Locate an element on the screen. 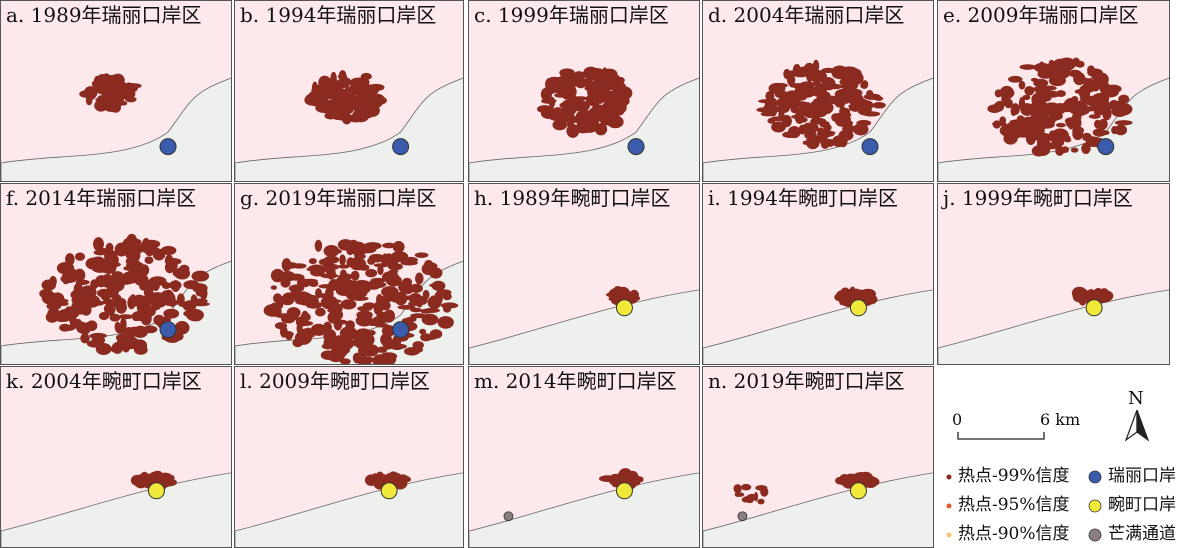  panel-title: c. 1999年瑞丽口岸区 is located at coordinates (571, 15).